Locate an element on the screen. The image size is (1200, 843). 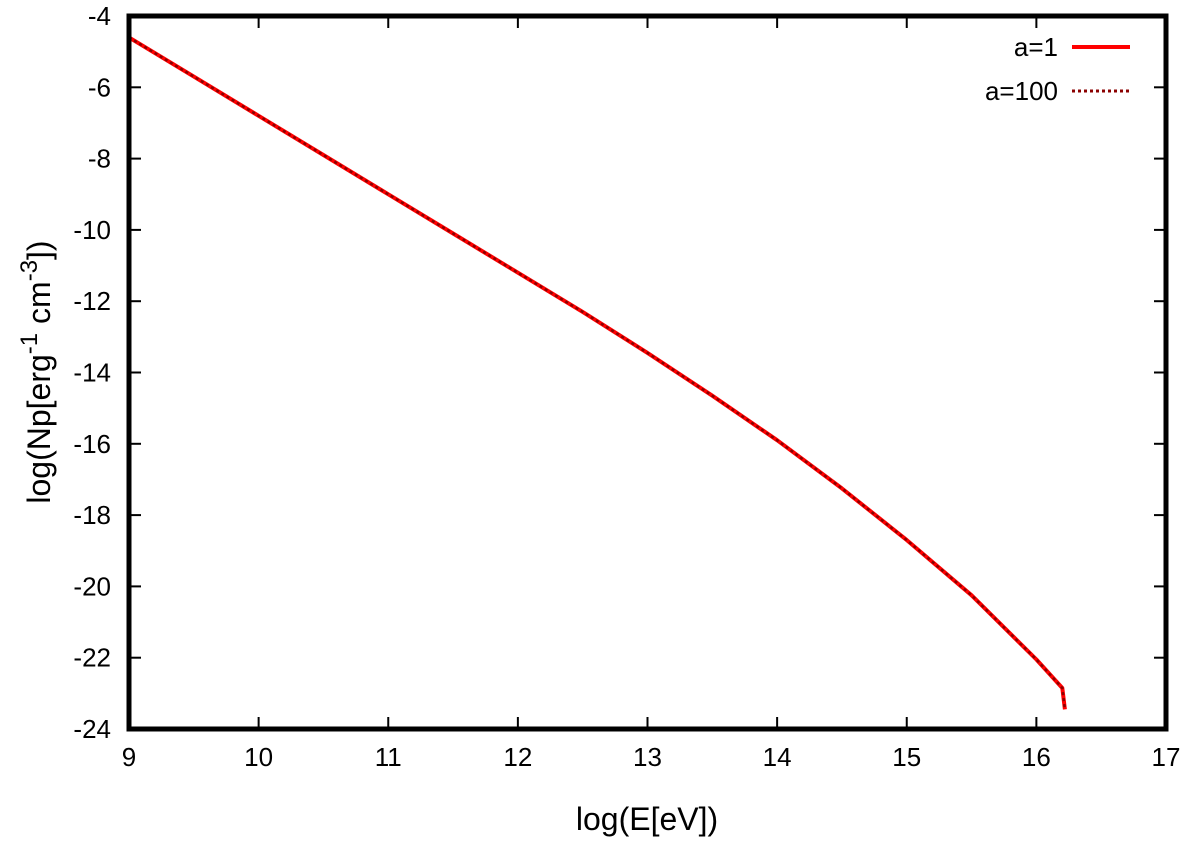
x-tick-label: 13 is located at coordinates (647, 757).